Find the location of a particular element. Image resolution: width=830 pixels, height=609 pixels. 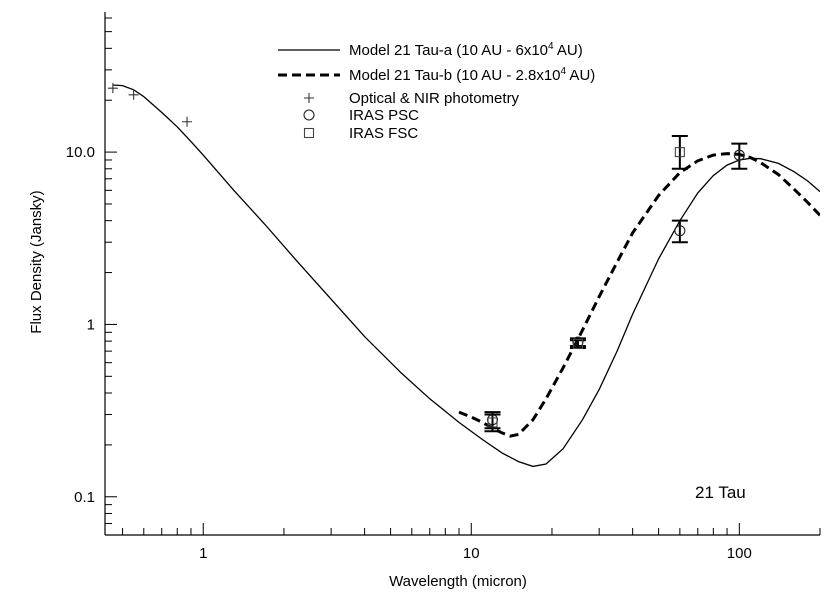

y-tick-label: 0.1 is located at coordinates (84, 497).